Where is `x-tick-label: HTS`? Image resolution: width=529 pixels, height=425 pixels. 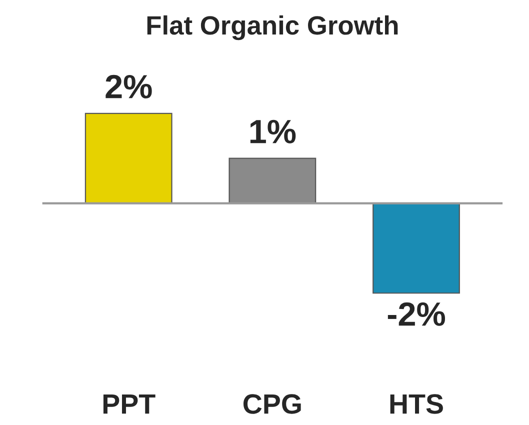
x-tick-label: HTS is located at coordinates (416, 404).